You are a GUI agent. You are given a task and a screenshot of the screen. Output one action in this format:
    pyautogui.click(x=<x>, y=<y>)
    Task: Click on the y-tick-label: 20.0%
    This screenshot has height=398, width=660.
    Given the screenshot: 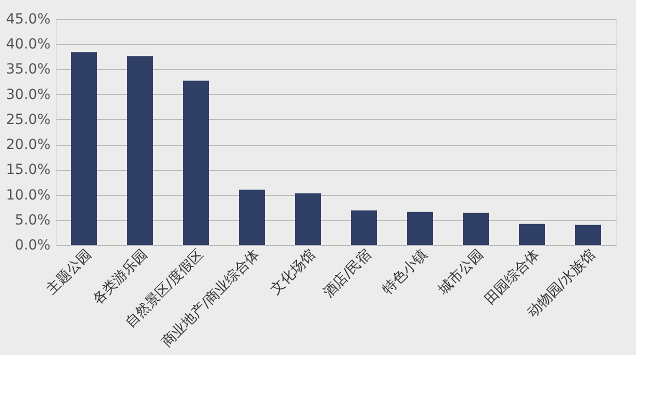 What is the action you would take?
    pyautogui.click(x=28, y=145)
    